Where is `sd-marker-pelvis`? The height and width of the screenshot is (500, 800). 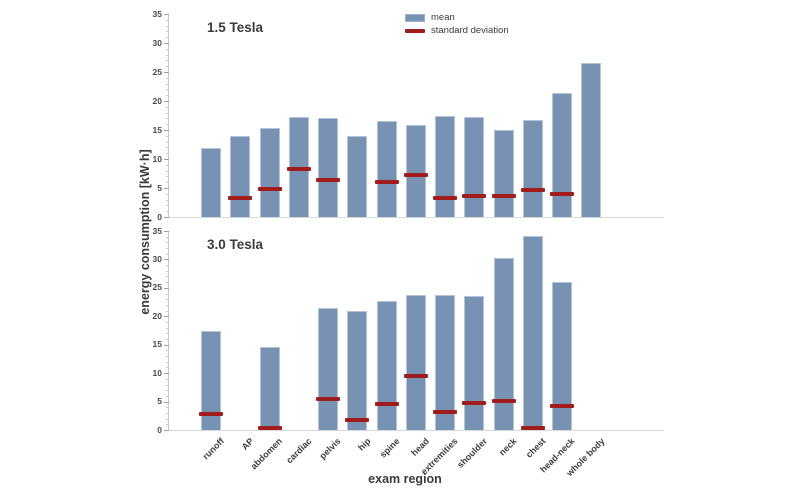 sd-marker-pelvis is located at coordinates (328, 398).